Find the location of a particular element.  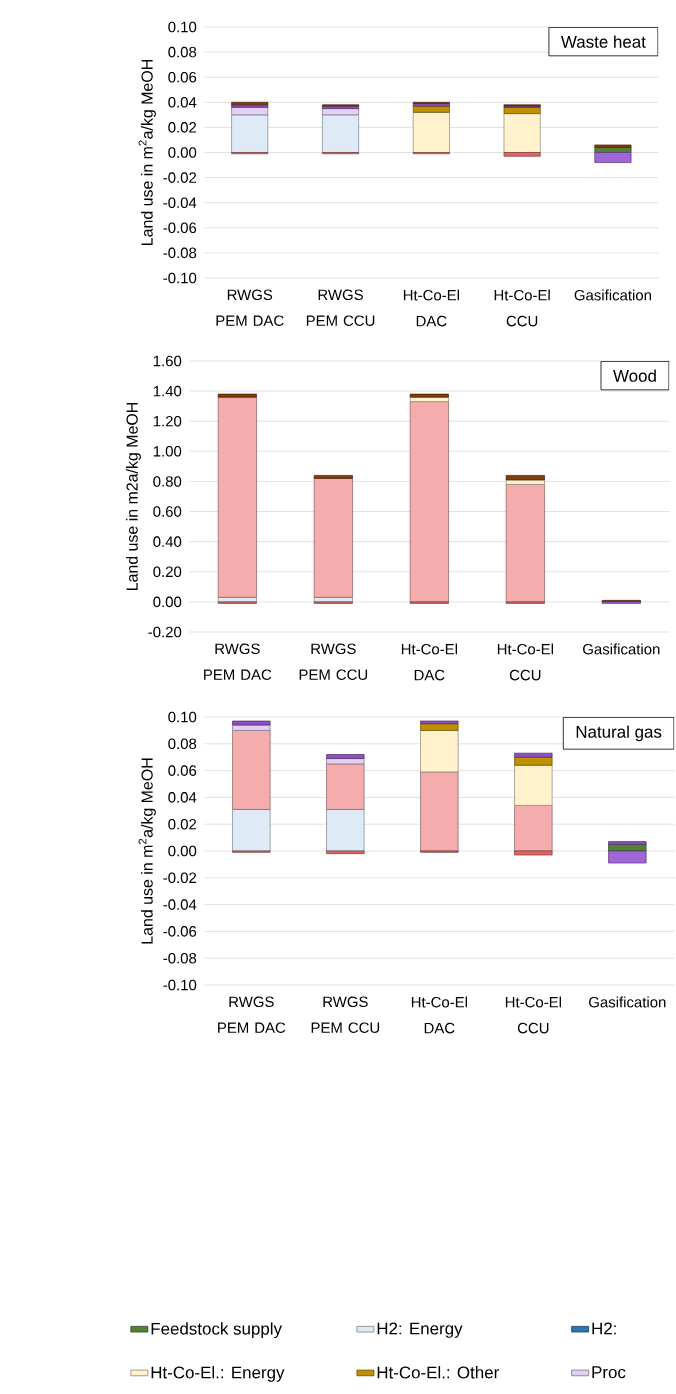

chart-title: Natural gas is located at coordinates (619, 733).